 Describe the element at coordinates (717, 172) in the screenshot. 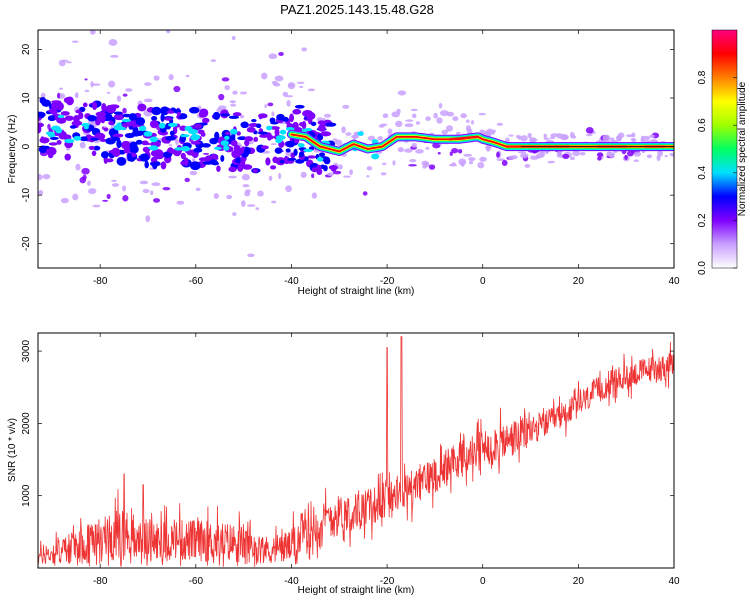

I see `colorbar-ticks: 0.0 0.2 0.4 0.6 0.8` at that location.